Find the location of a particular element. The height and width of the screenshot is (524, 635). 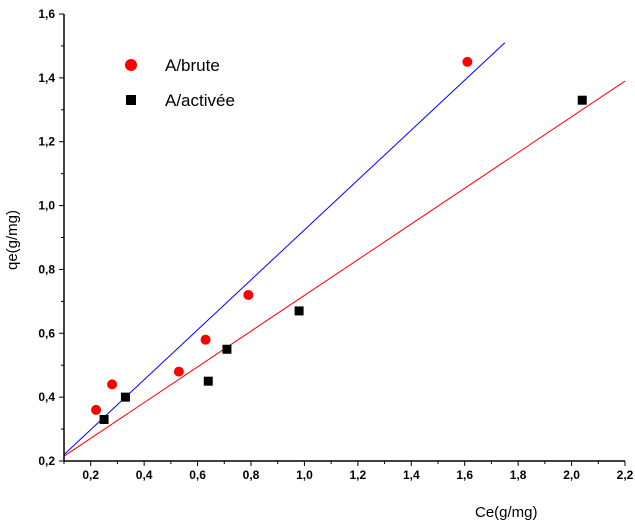

y-tick-label: 1,0 is located at coordinates (46, 206).